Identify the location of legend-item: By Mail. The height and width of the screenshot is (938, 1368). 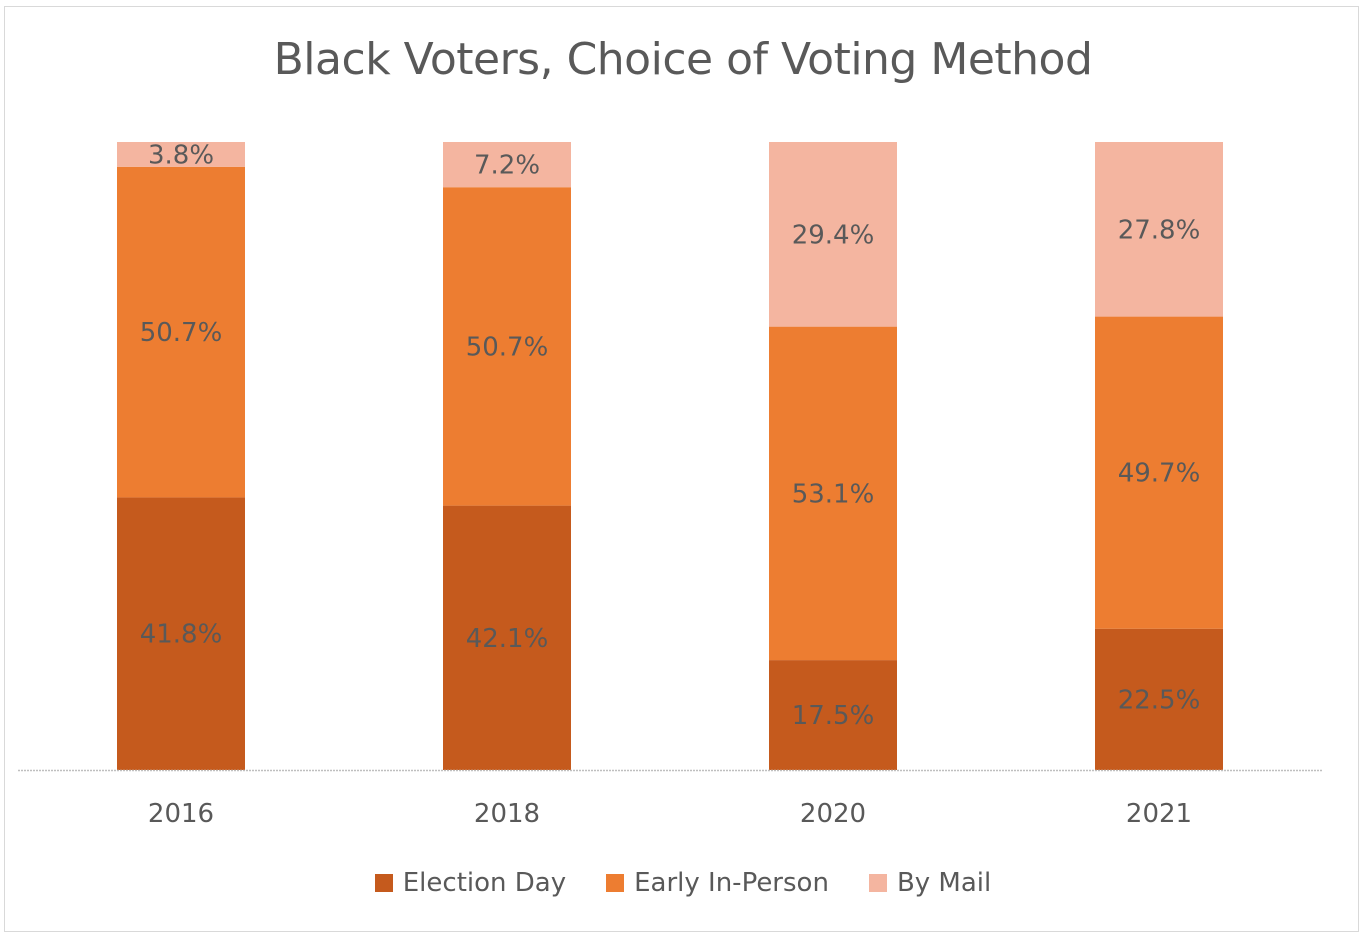
(930, 883).